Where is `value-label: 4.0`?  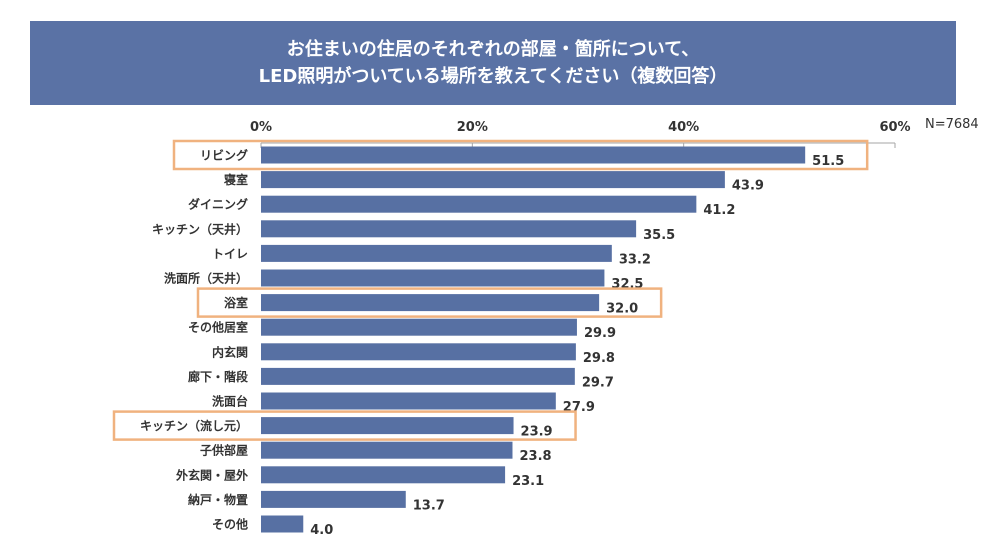 value-label: 4.0 is located at coordinates (321, 530).